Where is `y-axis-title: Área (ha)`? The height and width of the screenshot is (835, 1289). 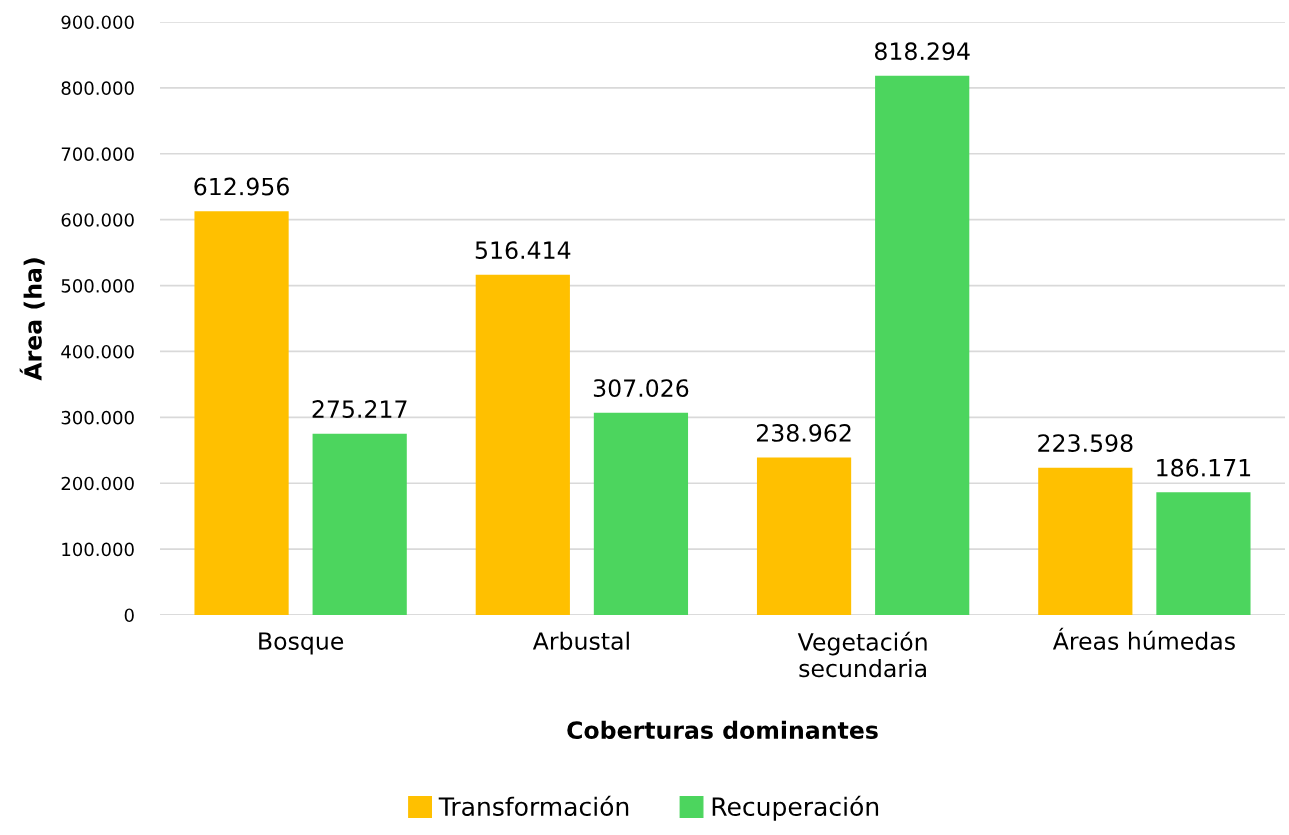 y-axis-title: Área (ha) is located at coordinates (32, 319).